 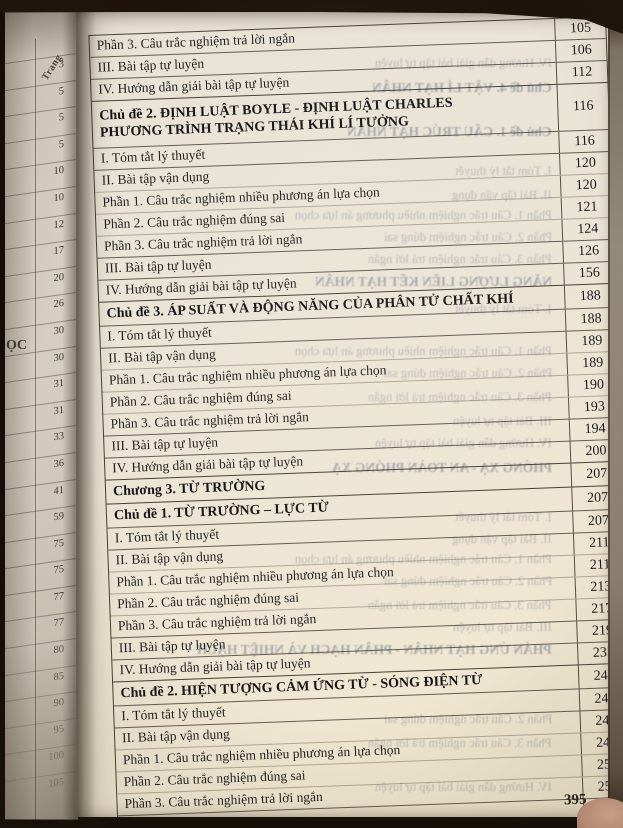 I want to click on toc-row-page: 156, so click(x=586, y=273).